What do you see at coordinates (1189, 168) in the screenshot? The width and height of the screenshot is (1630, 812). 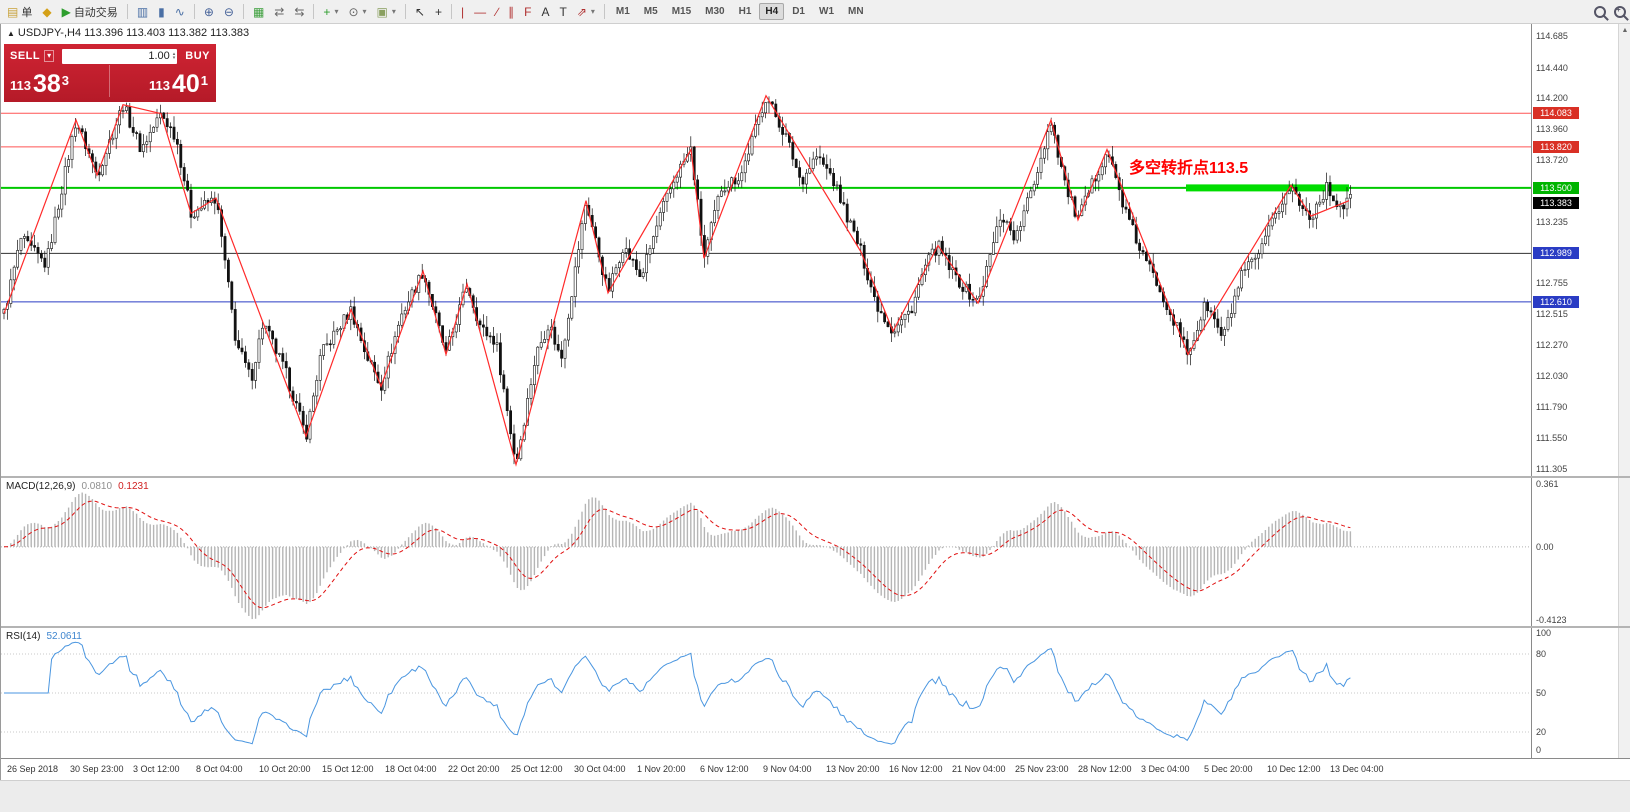 I see `text-annotation: 多空转折点113.5` at bounding box center [1189, 168].